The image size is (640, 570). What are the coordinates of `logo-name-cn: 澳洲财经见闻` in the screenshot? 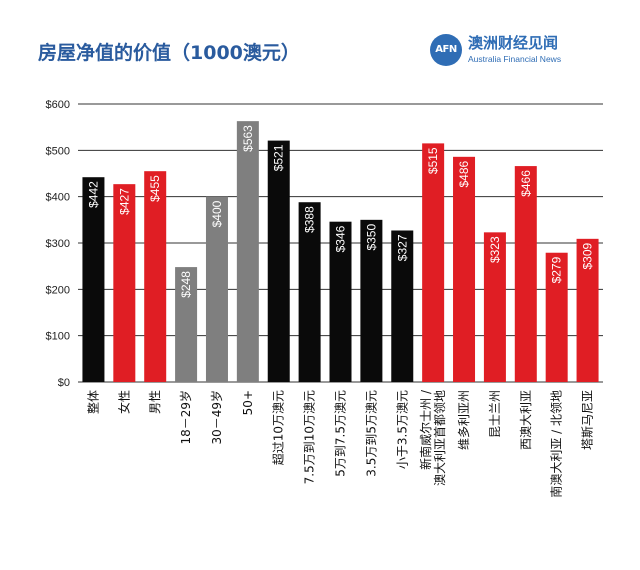 It's located at (513, 43).